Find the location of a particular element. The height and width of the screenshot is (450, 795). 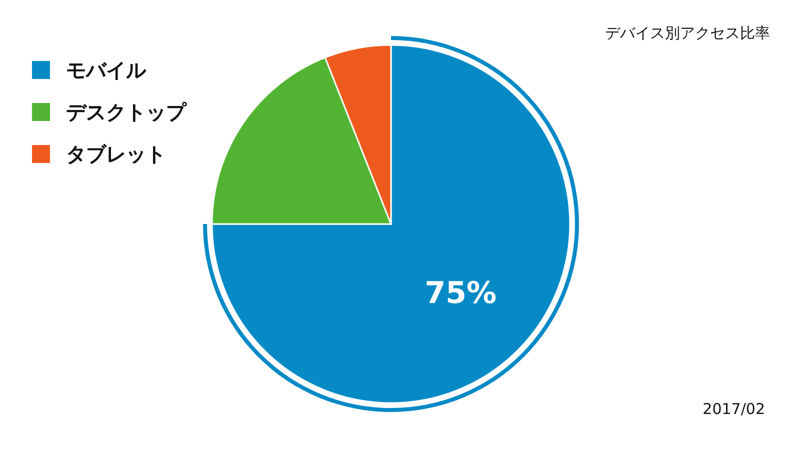

legend-label: モバイル is located at coordinates (106, 70).